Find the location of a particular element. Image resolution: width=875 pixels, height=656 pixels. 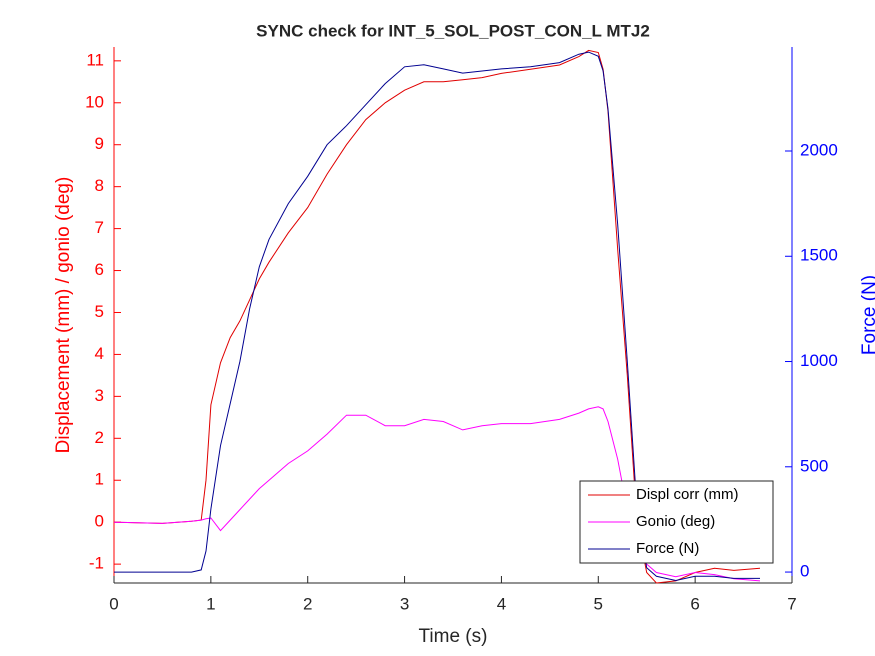

x-axis-label: Time (s) is located at coordinates (453, 636).